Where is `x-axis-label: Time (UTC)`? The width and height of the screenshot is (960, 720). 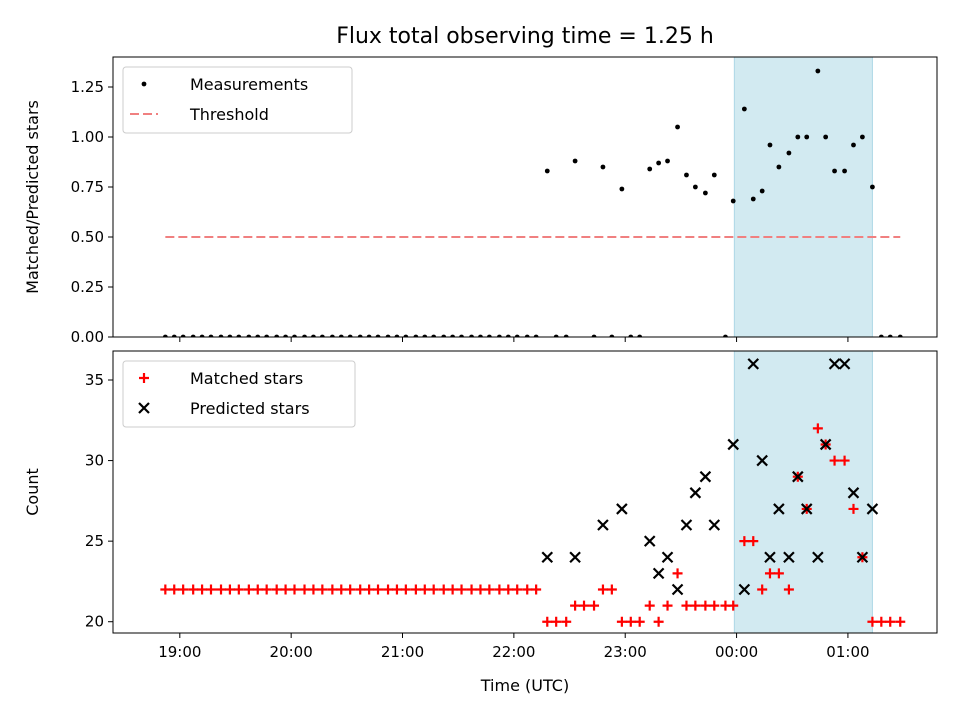
x-axis-label: Time (UTC) is located at coordinates (524, 685).